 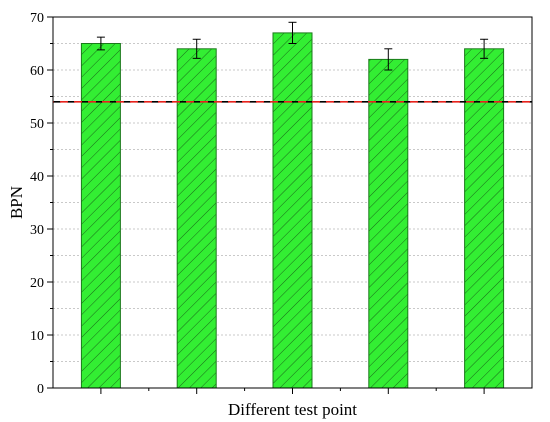 What do you see at coordinates (40, 389) in the screenshot?
I see `y-tick-label: 0` at bounding box center [40, 389].